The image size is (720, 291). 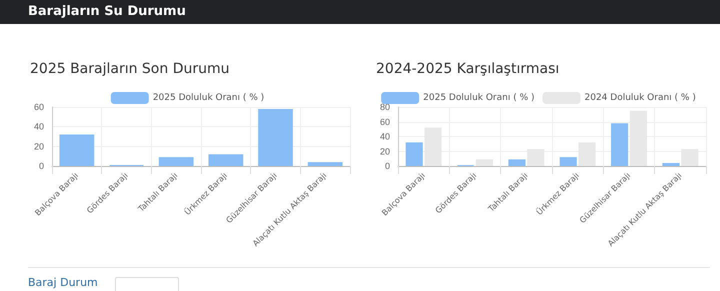 I want to click on chart-title: 2025 Barajların Son Durumu, so click(x=130, y=69).